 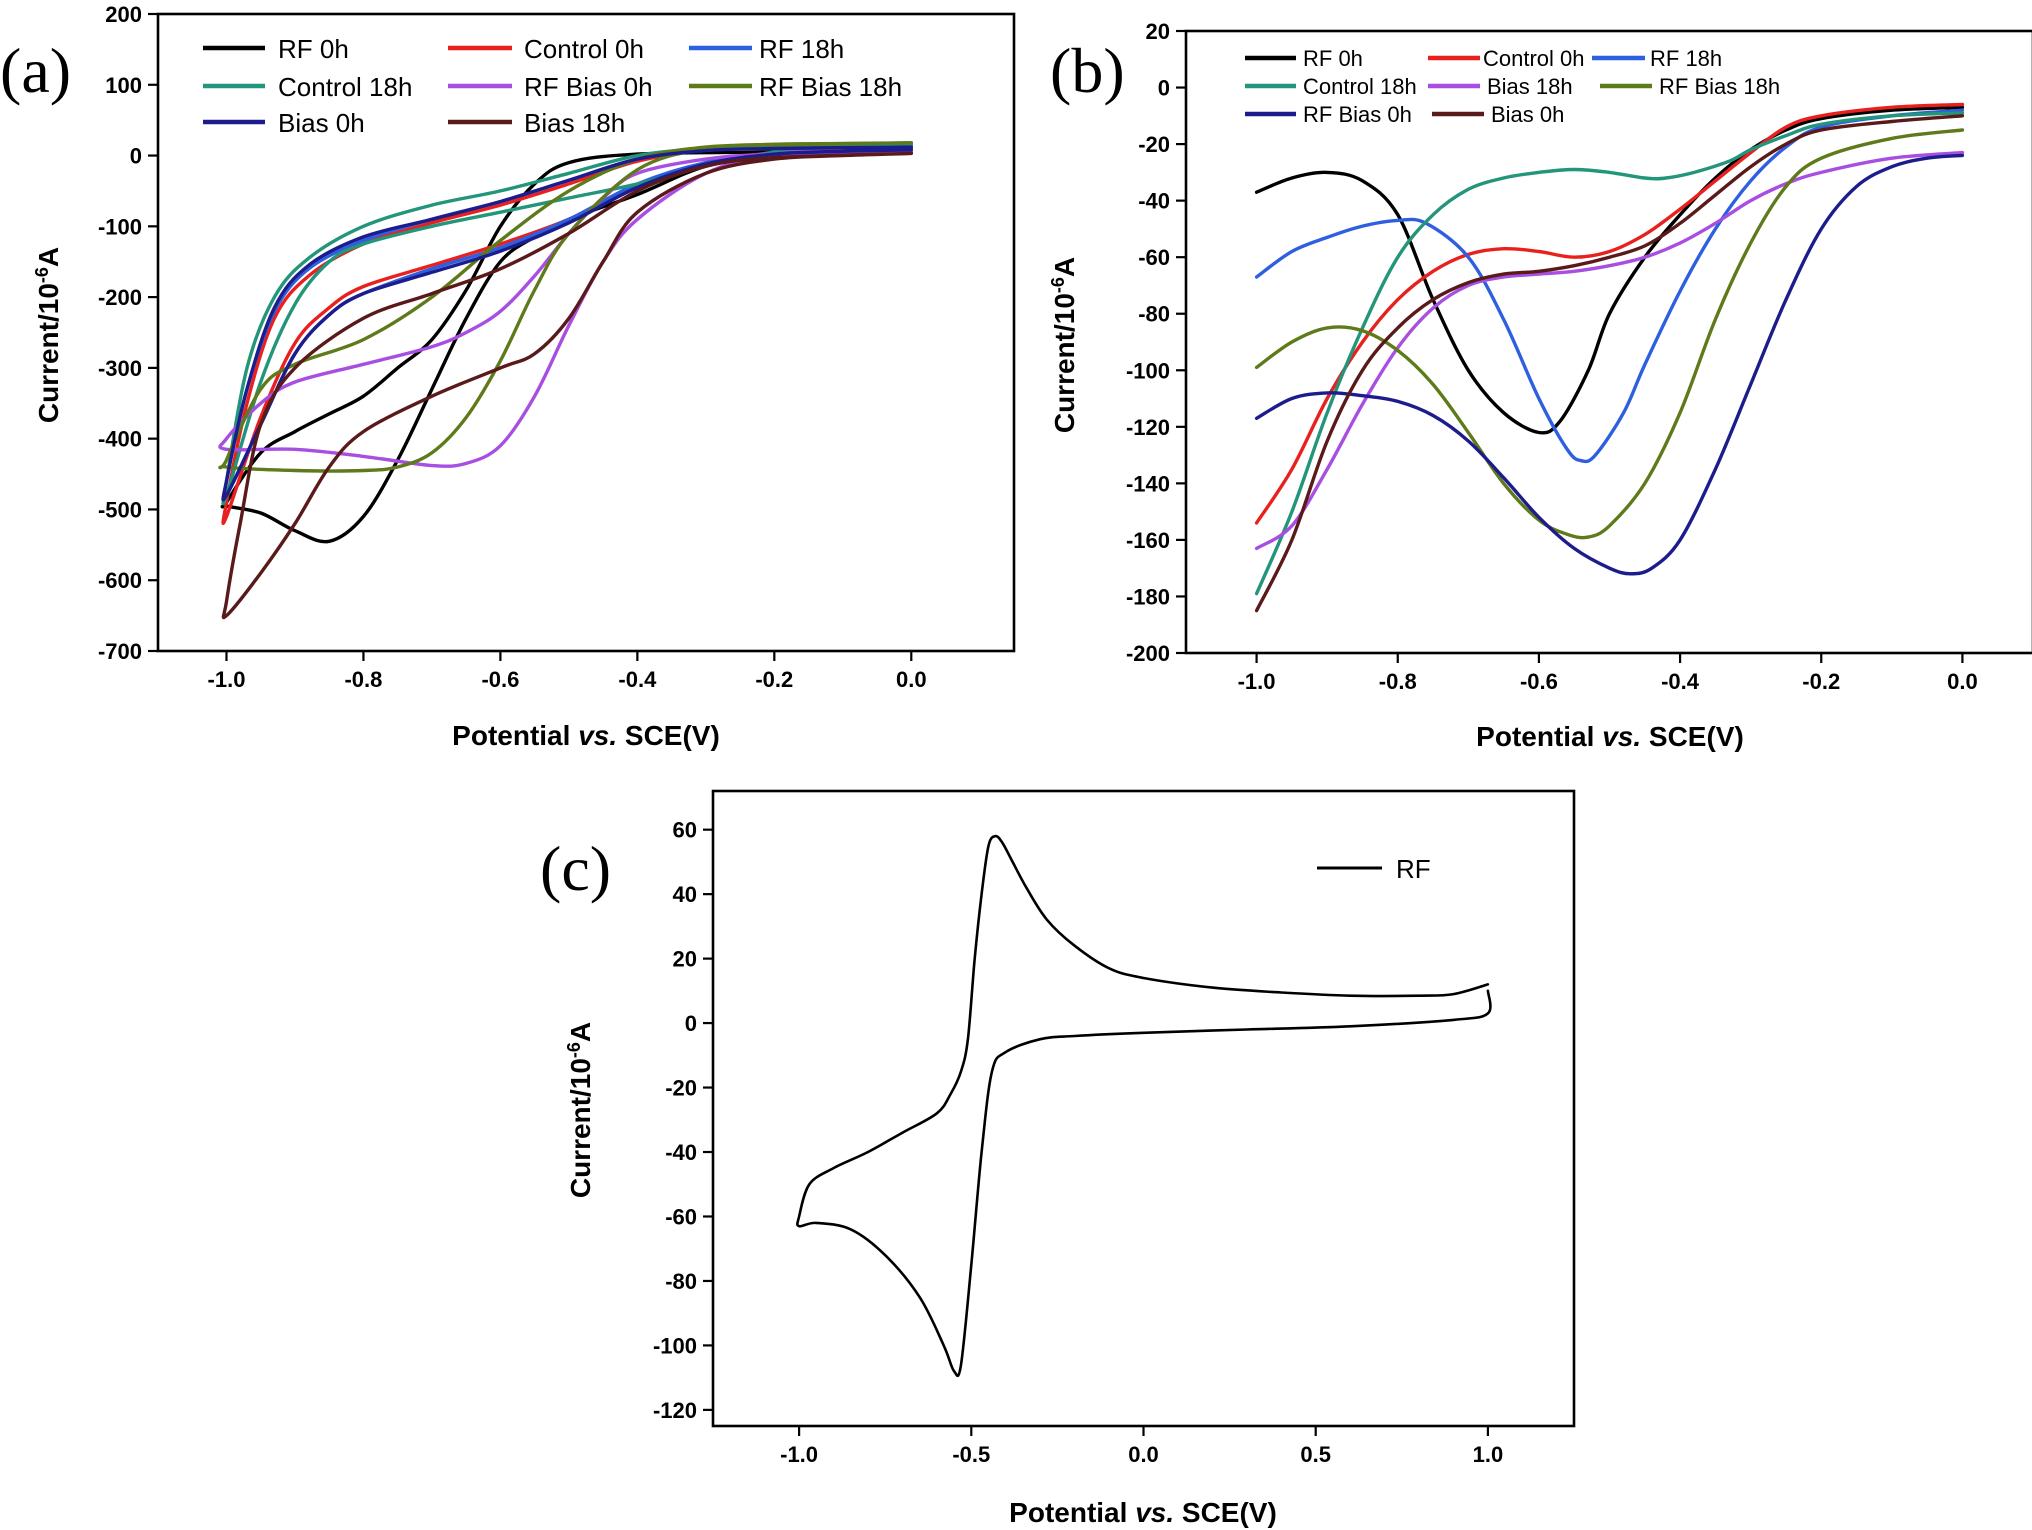 What do you see at coordinates (801, 49) in the screenshot?
I see `legend-label-rf-18h: RF 18h` at bounding box center [801, 49].